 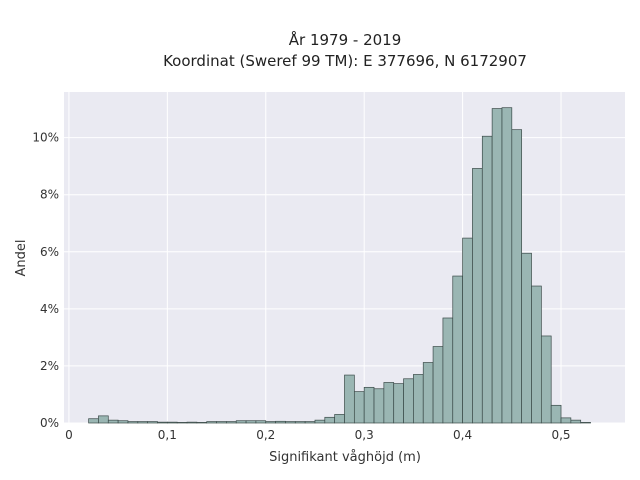 What do you see at coordinates (49, 252) in the screenshot?
I see `y-tick-label: 6%` at bounding box center [49, 252].